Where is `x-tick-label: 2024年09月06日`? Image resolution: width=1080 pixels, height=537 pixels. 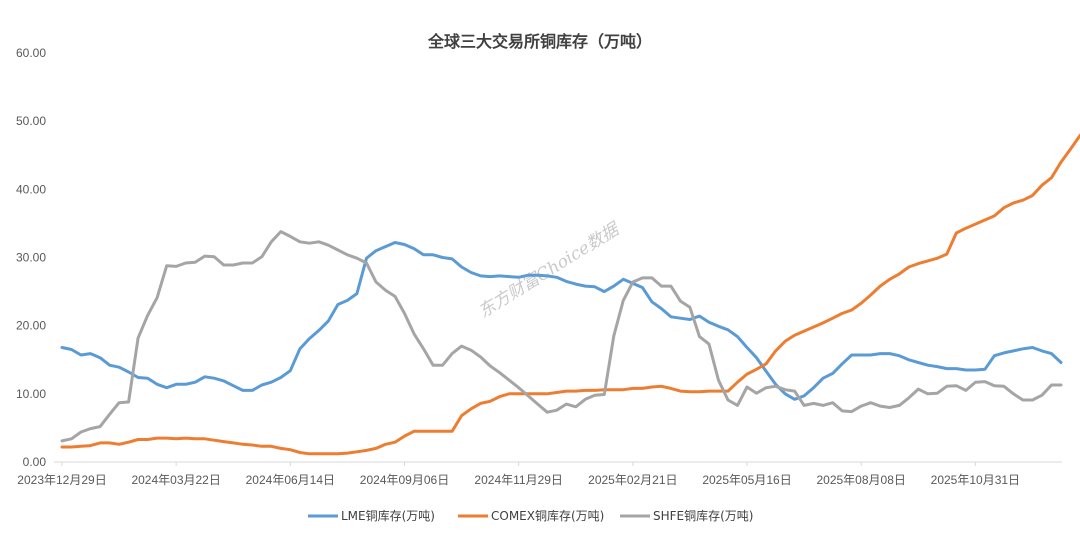
x-tick-label: 2024年09月06日 is located at coordinates (404, 480).